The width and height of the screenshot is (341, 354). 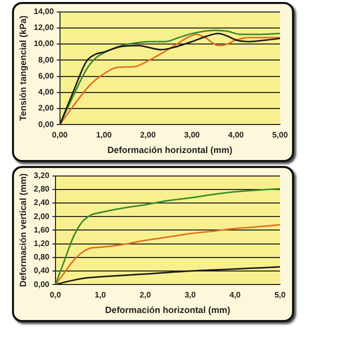 I want to click on y-tick-label: 1,20, so click(x=42, y=243).